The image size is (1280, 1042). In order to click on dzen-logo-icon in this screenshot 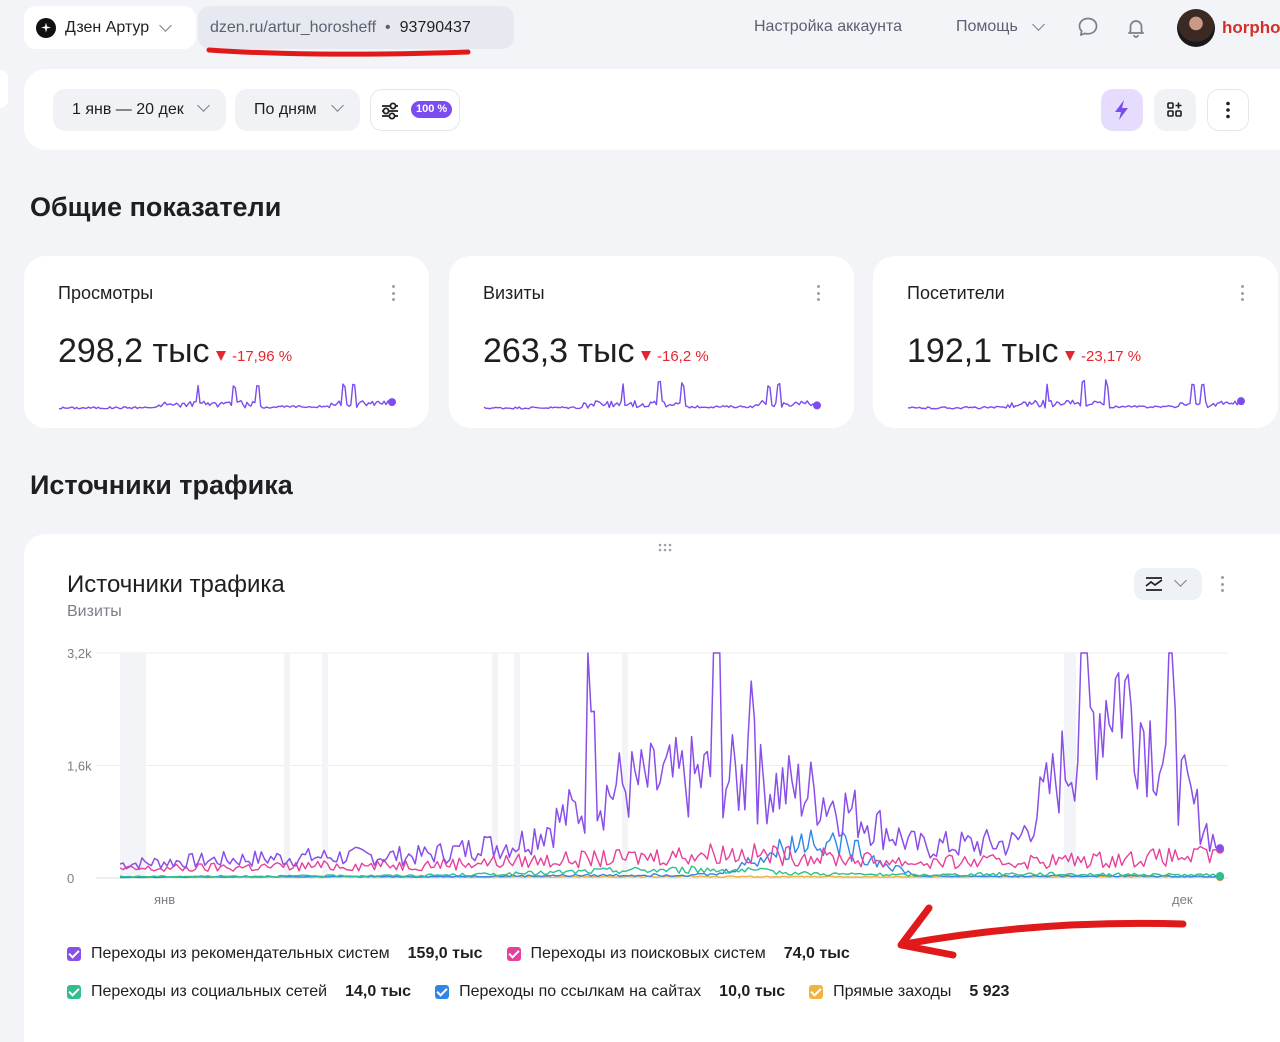, I will do `click(46, 27)`.